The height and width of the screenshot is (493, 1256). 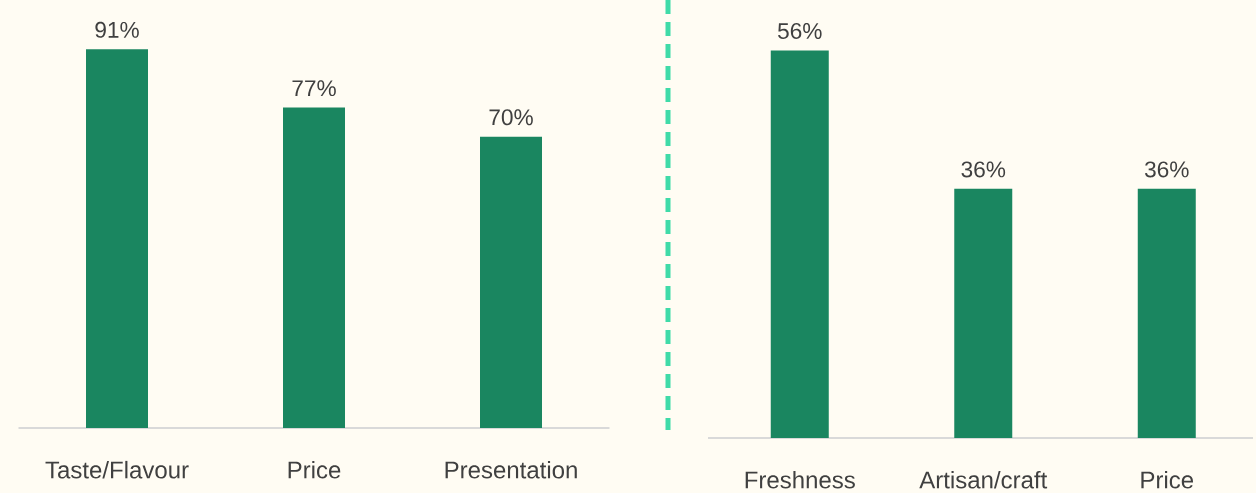 What do you see at coordinates (117, 469) in the screenshot?
I see `x-tick-label: Taste/Flavour` at bounding box center [117, 469].